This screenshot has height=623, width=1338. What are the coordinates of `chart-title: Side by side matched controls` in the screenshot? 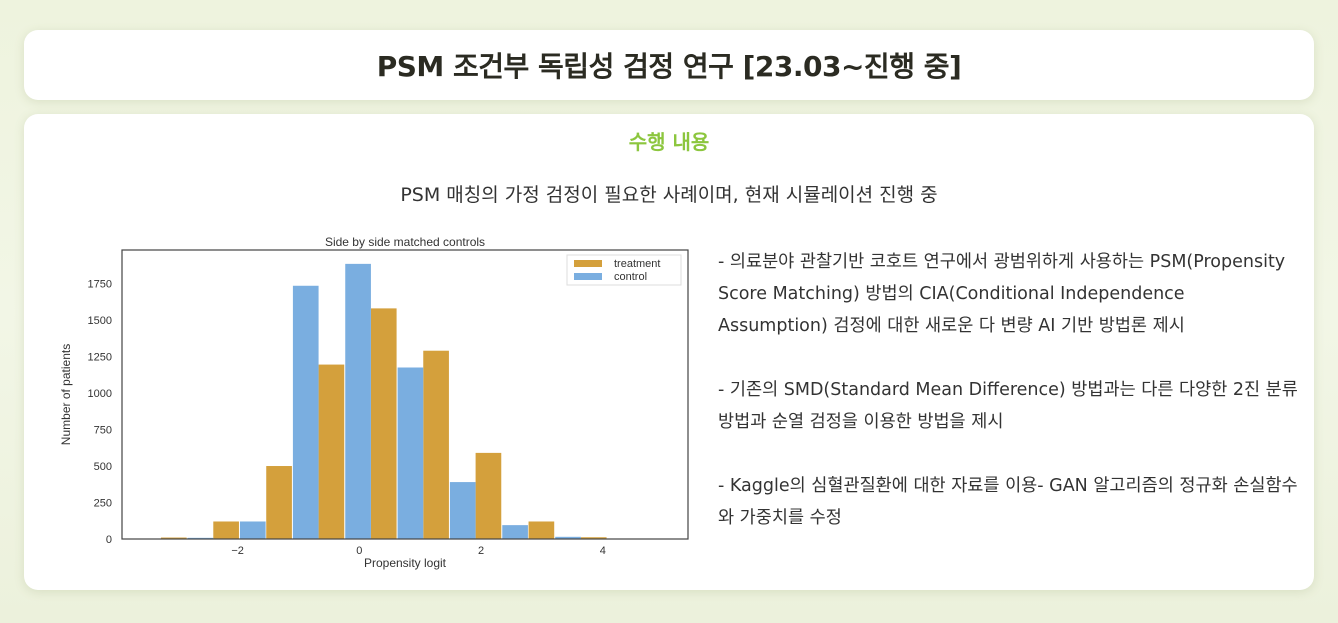 It's located at (405, 242).